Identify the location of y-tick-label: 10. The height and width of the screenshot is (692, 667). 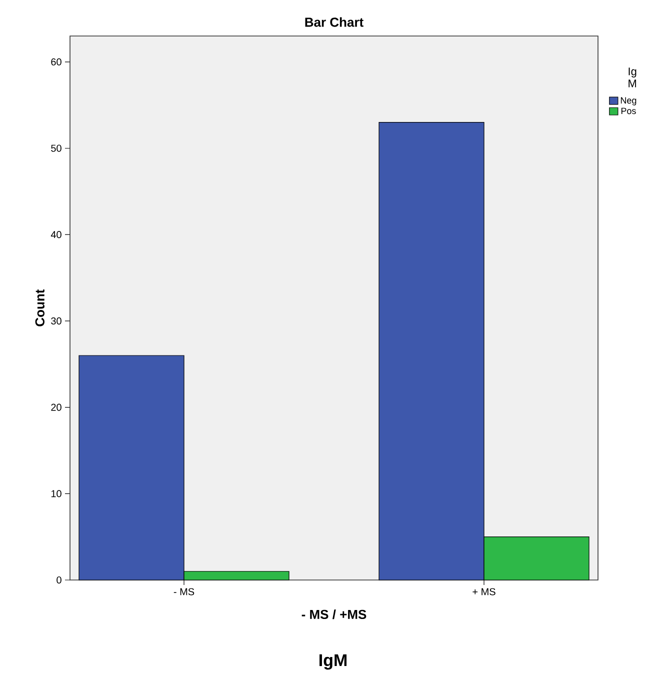
(56, 494).